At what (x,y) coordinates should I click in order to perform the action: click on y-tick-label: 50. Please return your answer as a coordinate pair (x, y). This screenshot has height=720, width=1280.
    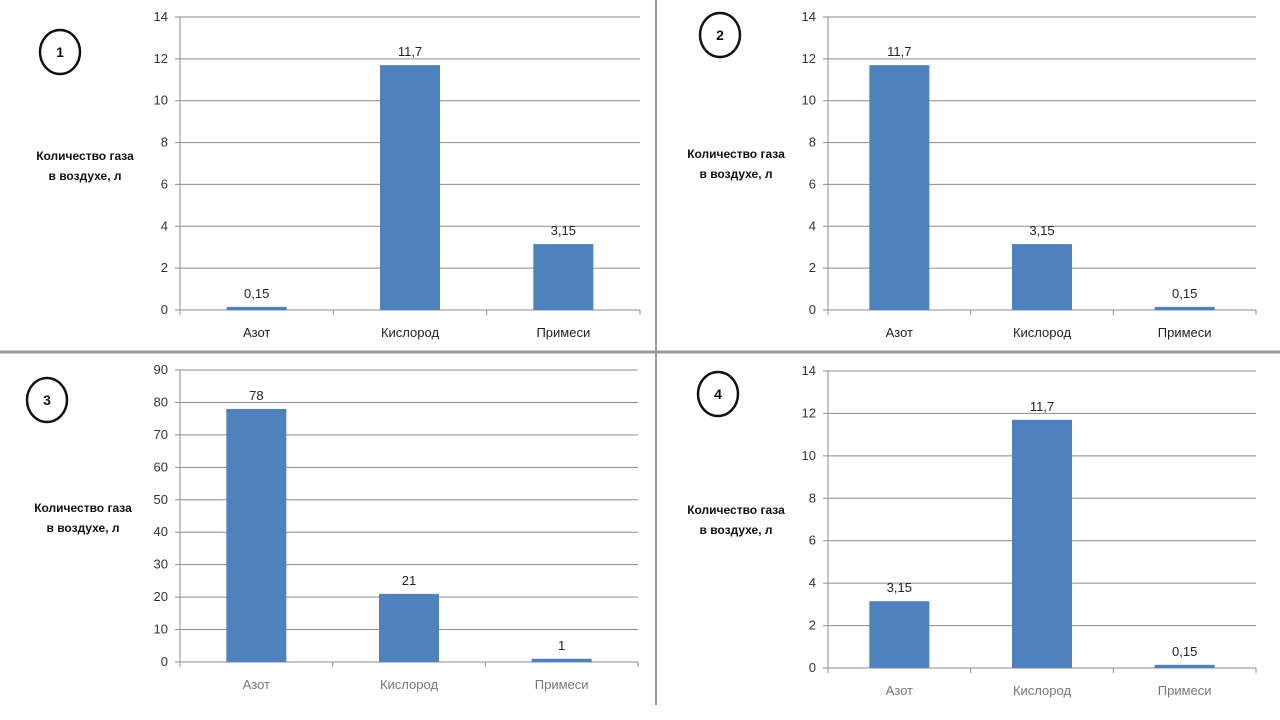
    Looking at the image, I should click on (161, 499).